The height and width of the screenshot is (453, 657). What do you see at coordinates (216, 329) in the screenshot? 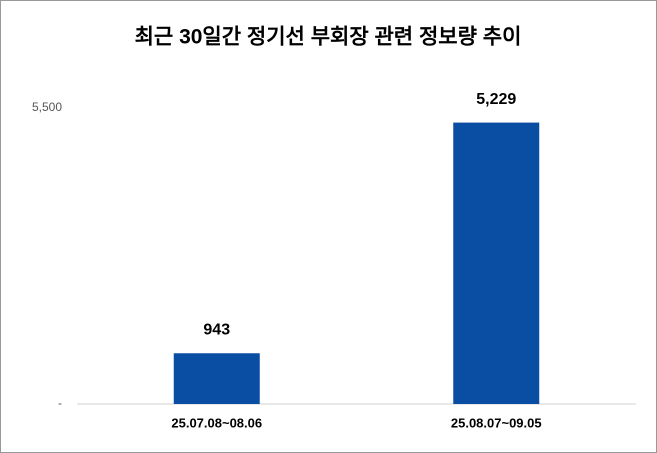
I see `value-label: 943` at bounding box center [216, 329].